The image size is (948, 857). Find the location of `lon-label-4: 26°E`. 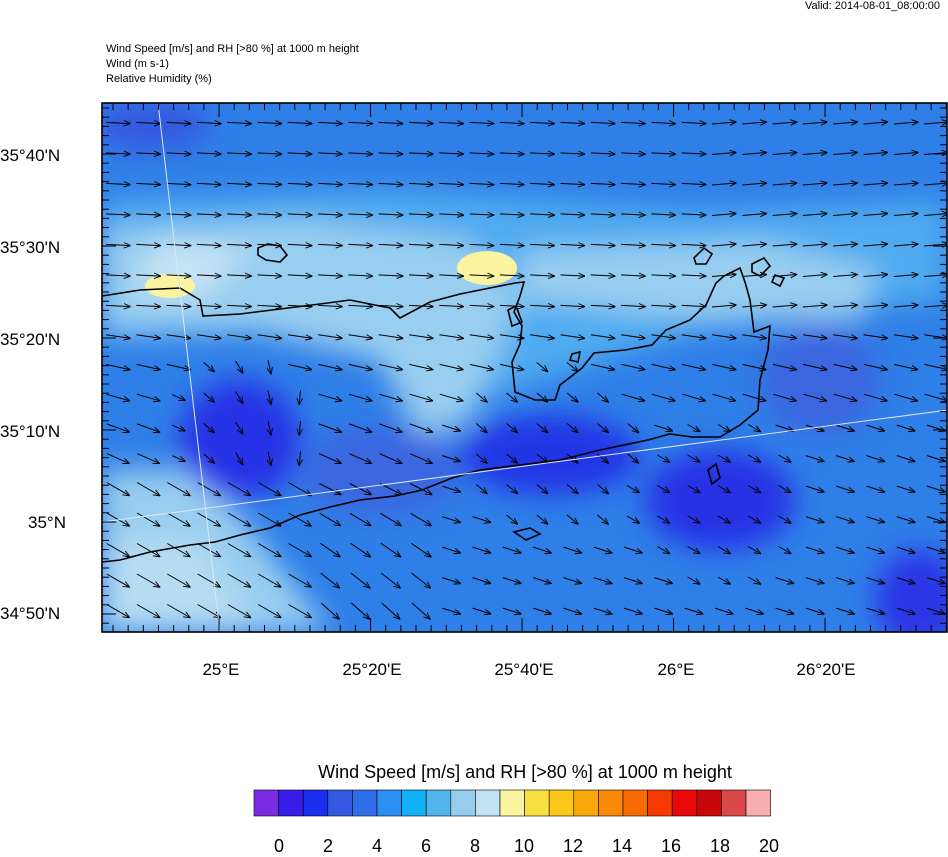

lon-label-4: 26°E is located at coordinates (675, 669).